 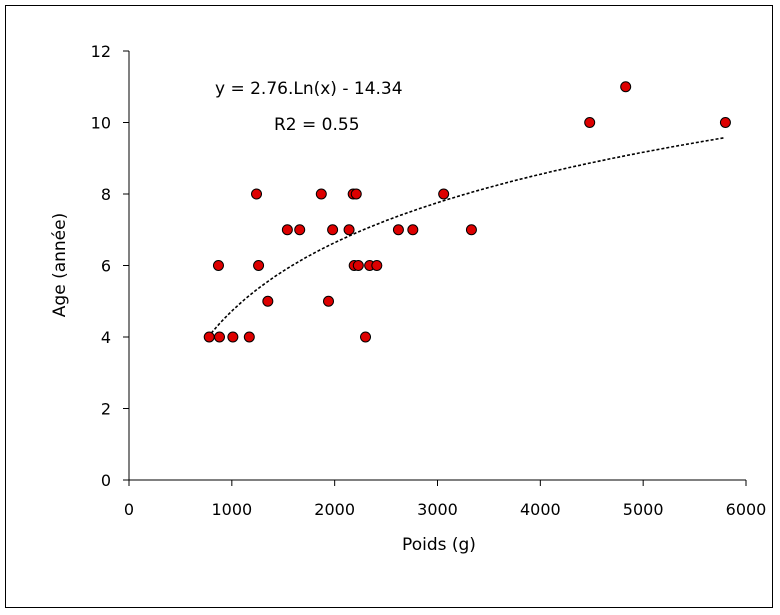 I want to click on trendline-equation: y = 2.76.Ln(x) - 14.34, so click(x=309, y=89).